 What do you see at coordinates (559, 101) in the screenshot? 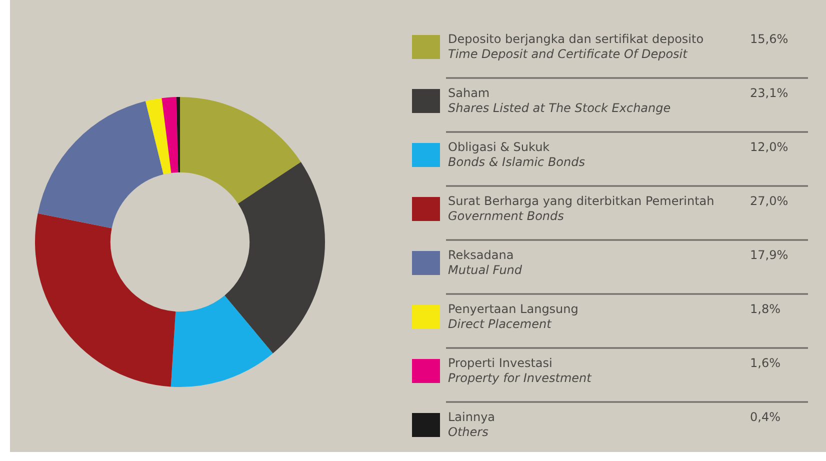
I see `legend-label: Saham Shares Listed at The Stock Exchange` at bounding box center [559, 101].